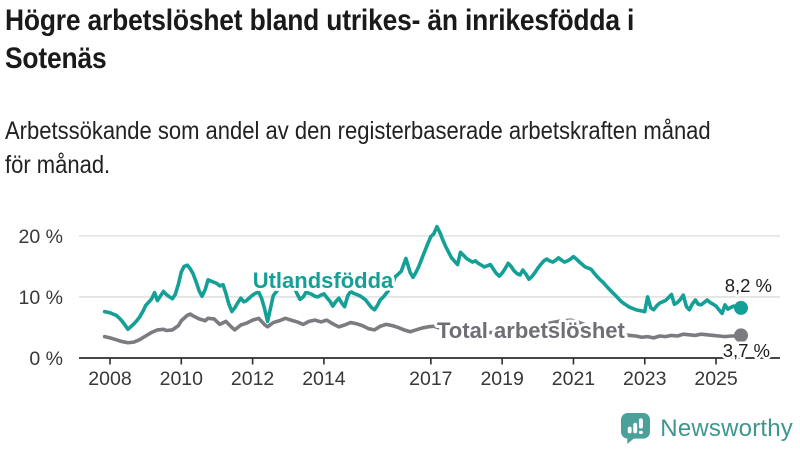 This screenshot has width=800, height=450. I want to click on y-tick-label: 20 %, so click(41, 237).